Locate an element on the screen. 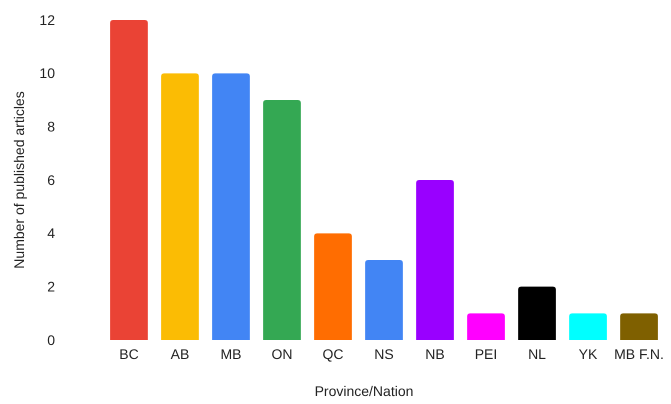 This screenshot has height=404, width=671. y-axis-title: Number of published articles is located at coordinates (19, 180).